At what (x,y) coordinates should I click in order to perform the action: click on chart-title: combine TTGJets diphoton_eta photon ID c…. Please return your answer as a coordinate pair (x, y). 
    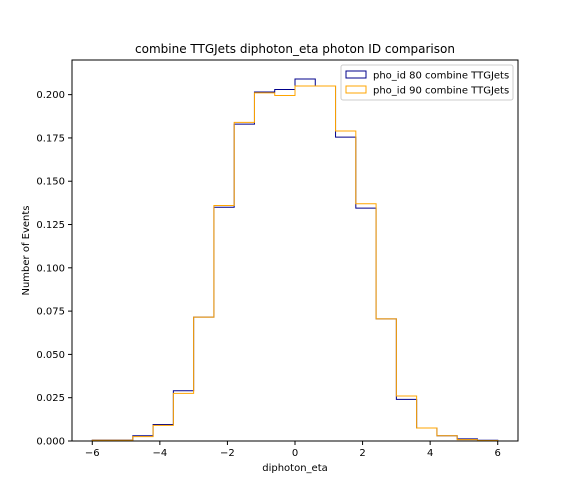
    Looking at the image, I should click on (295, 49).